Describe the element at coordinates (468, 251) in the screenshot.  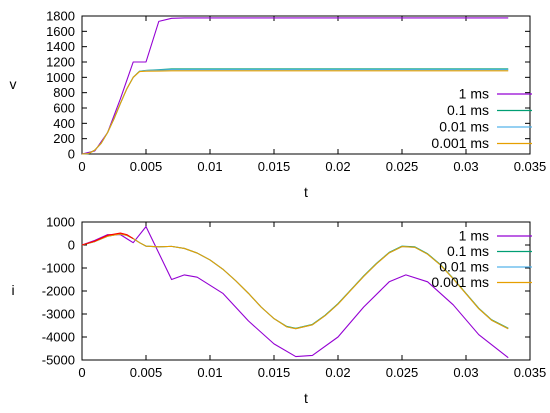
I see `bottom-legend-label: 0.1 ms` at that location.